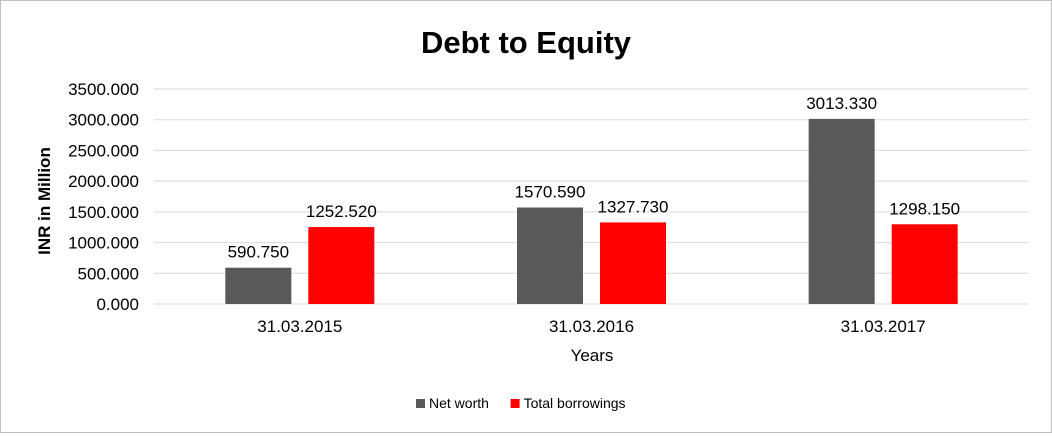 Image resolution: width=1052 pixels, height=437 pixels. I want to click on data-label: 1298.150, so click(924, 208).